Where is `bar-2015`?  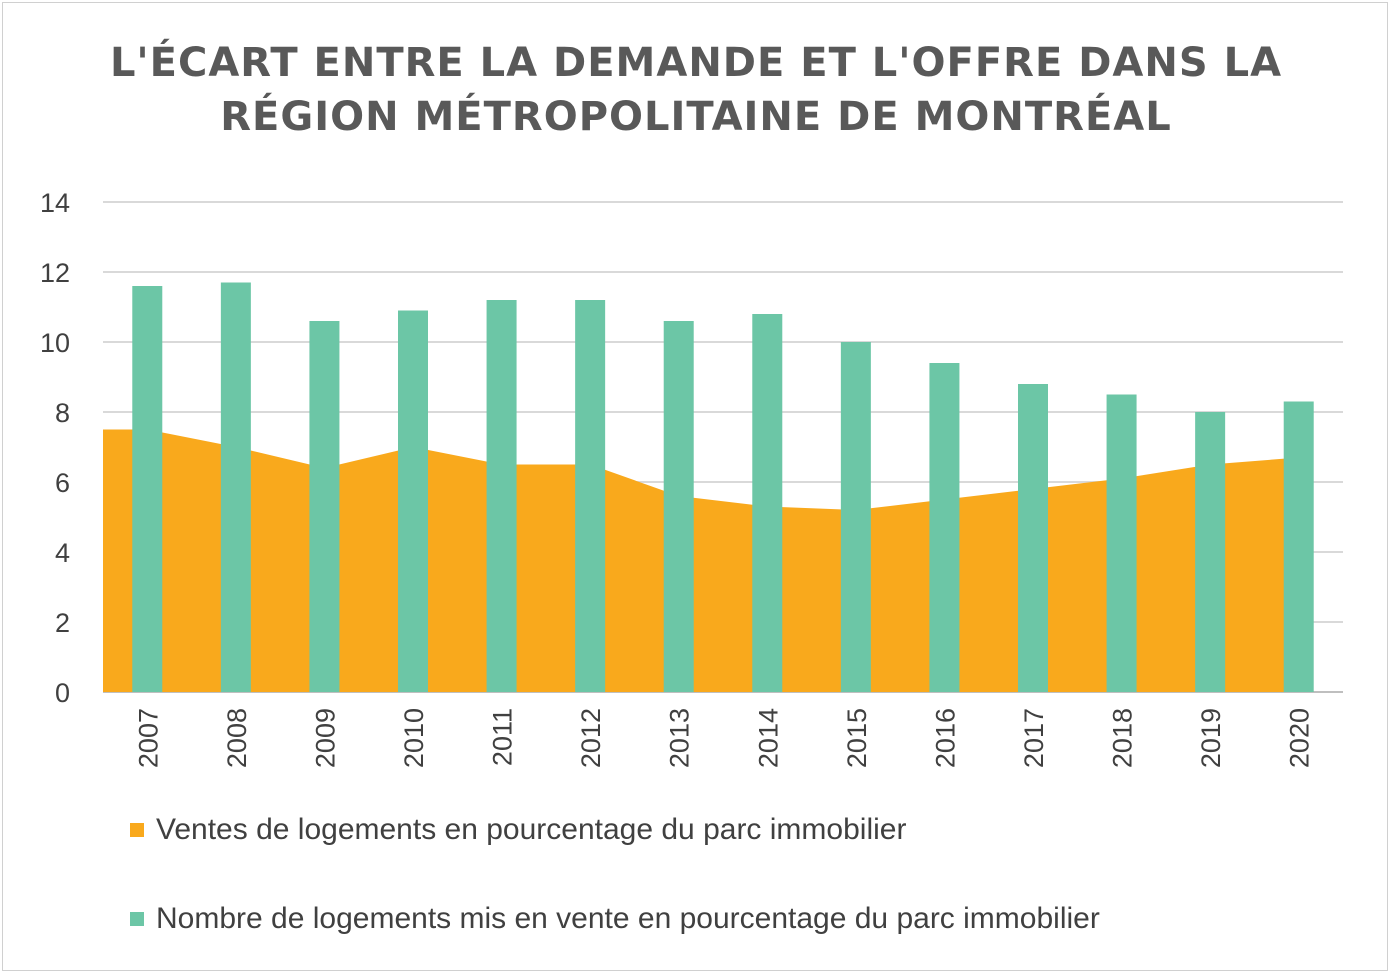
bar-2015 is located at coordinates (855, 517).